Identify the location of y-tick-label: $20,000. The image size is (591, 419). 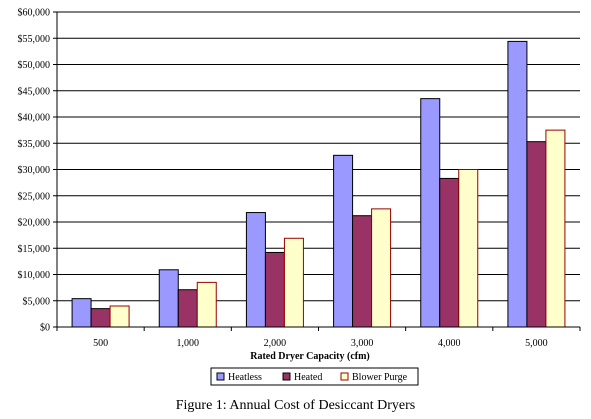
(34, 223).